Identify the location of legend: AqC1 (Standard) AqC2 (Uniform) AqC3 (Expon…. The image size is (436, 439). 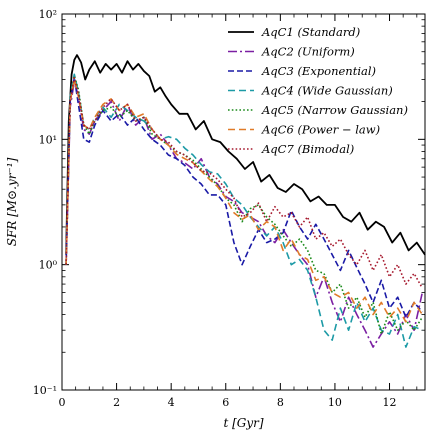
(318, 90).